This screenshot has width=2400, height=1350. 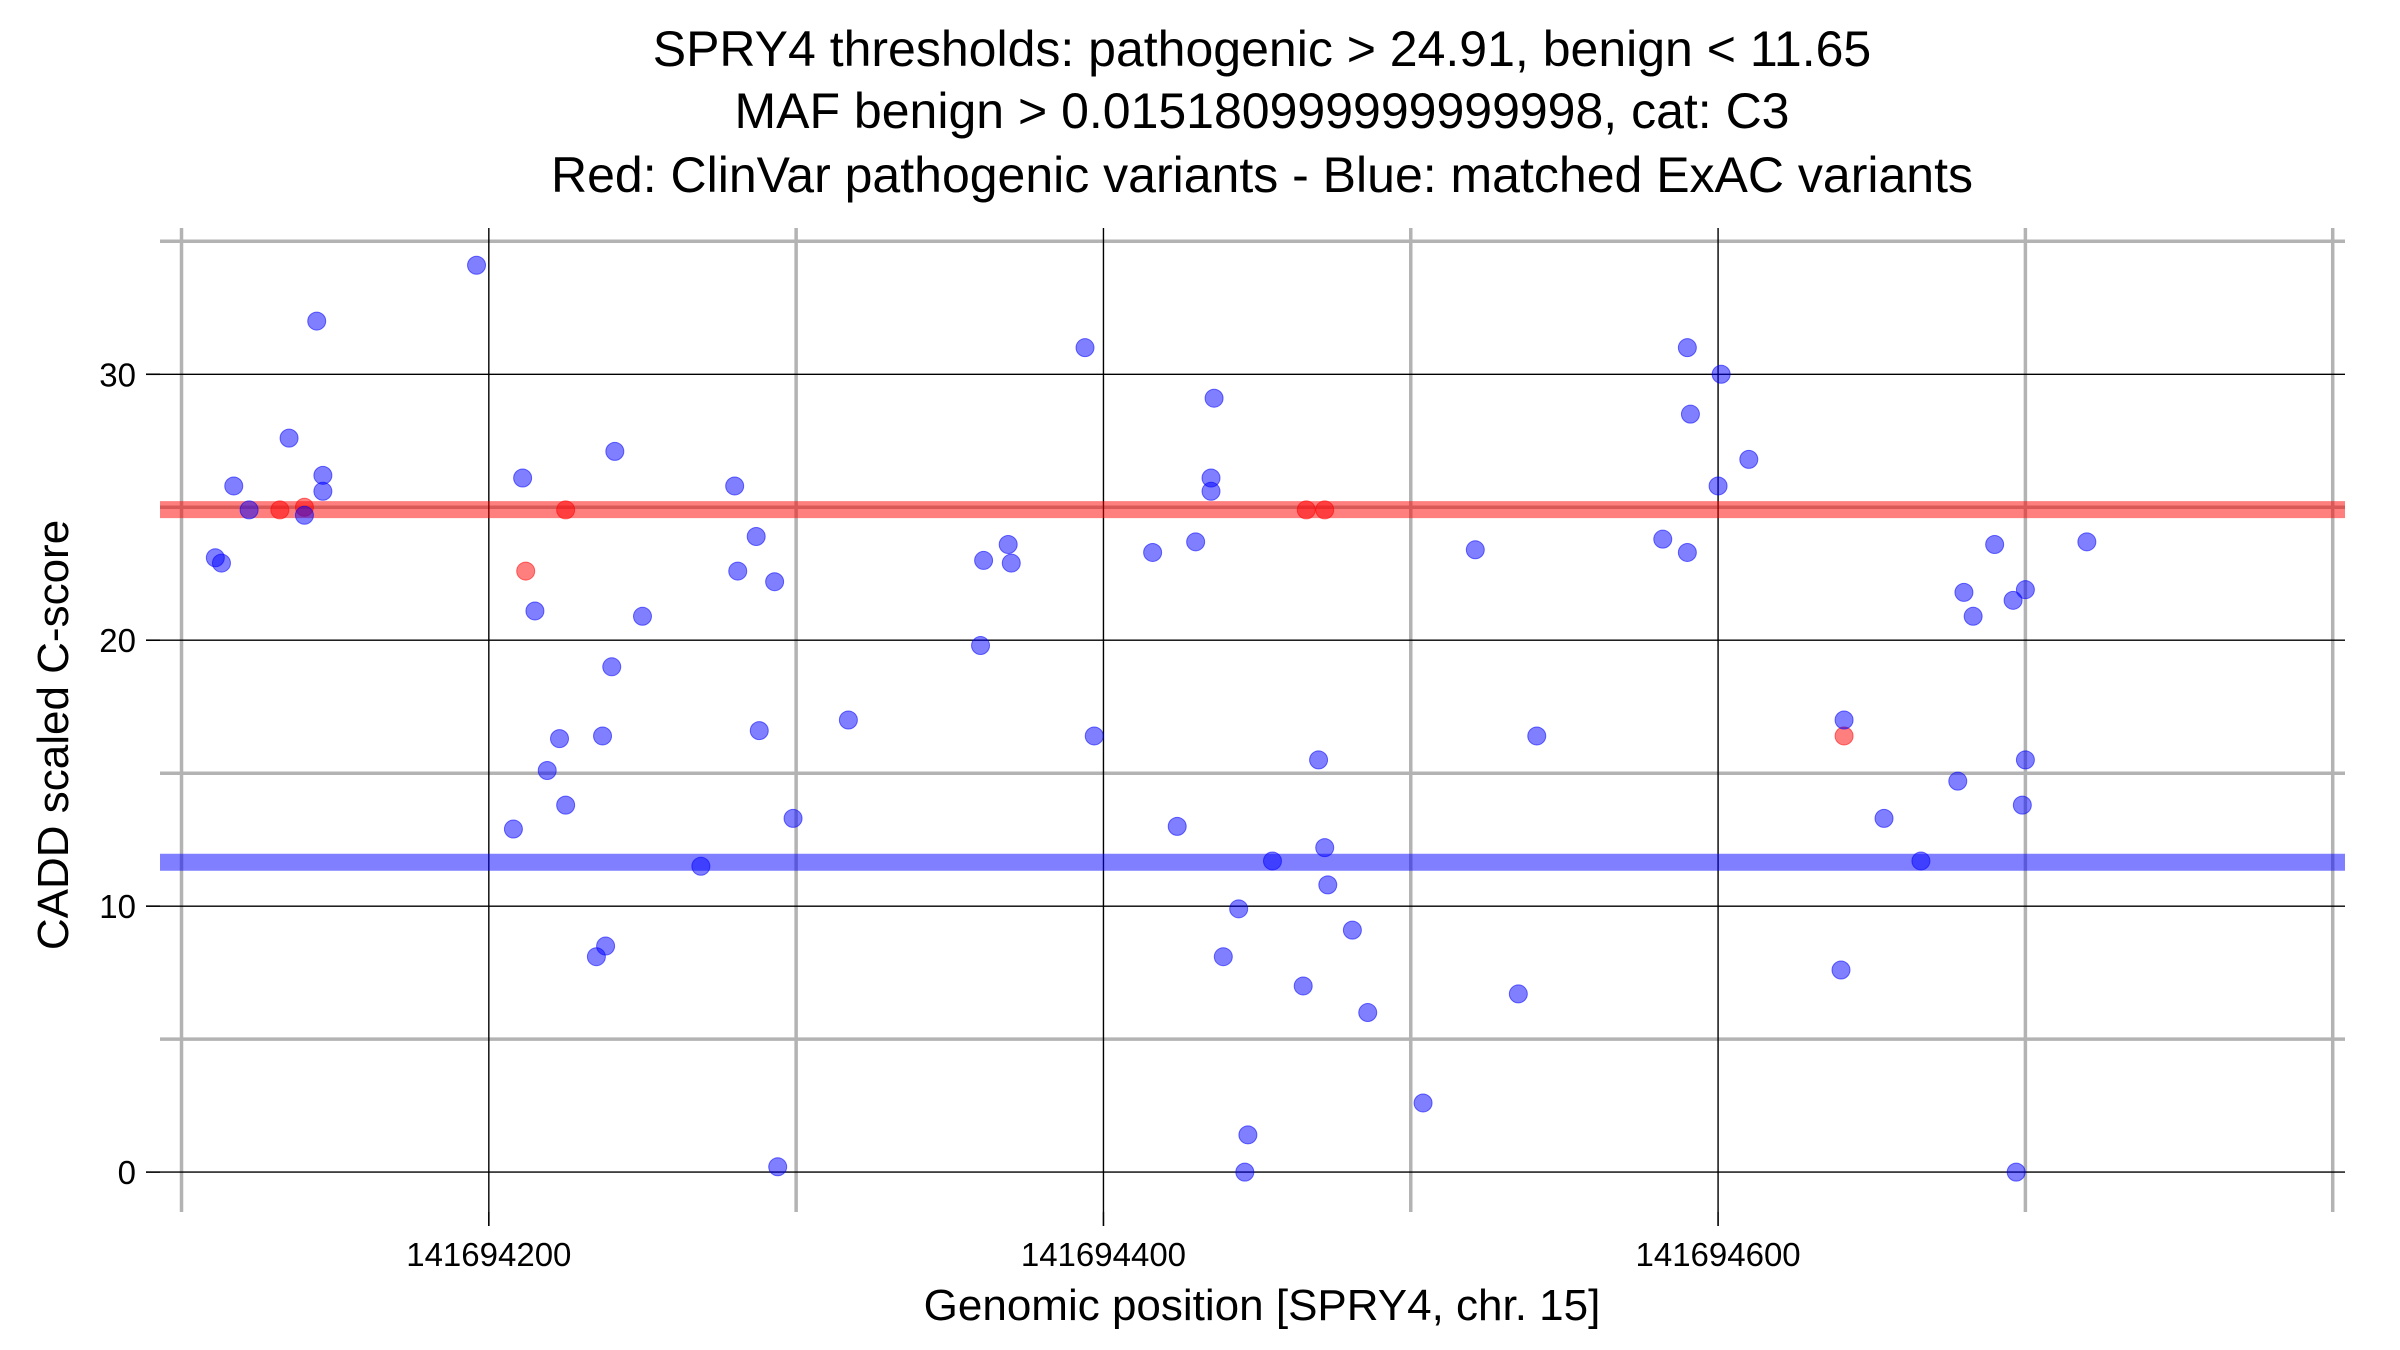 What do you see at coordinates (127, 1172) in the screenshot?
I see `y-tick-label-0: 0` at bounding box center [127, 1172].